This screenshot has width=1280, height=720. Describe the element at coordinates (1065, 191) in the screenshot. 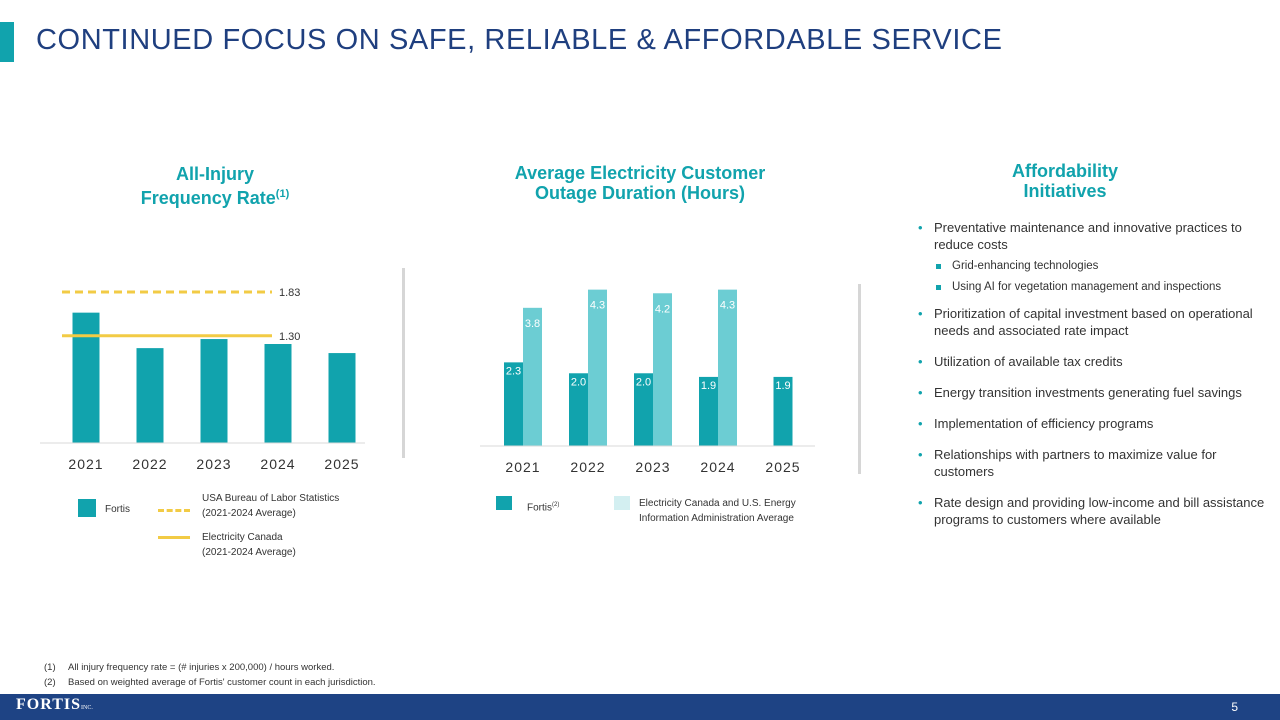

I see `afford-heading-line2: Initiatives` at that location.